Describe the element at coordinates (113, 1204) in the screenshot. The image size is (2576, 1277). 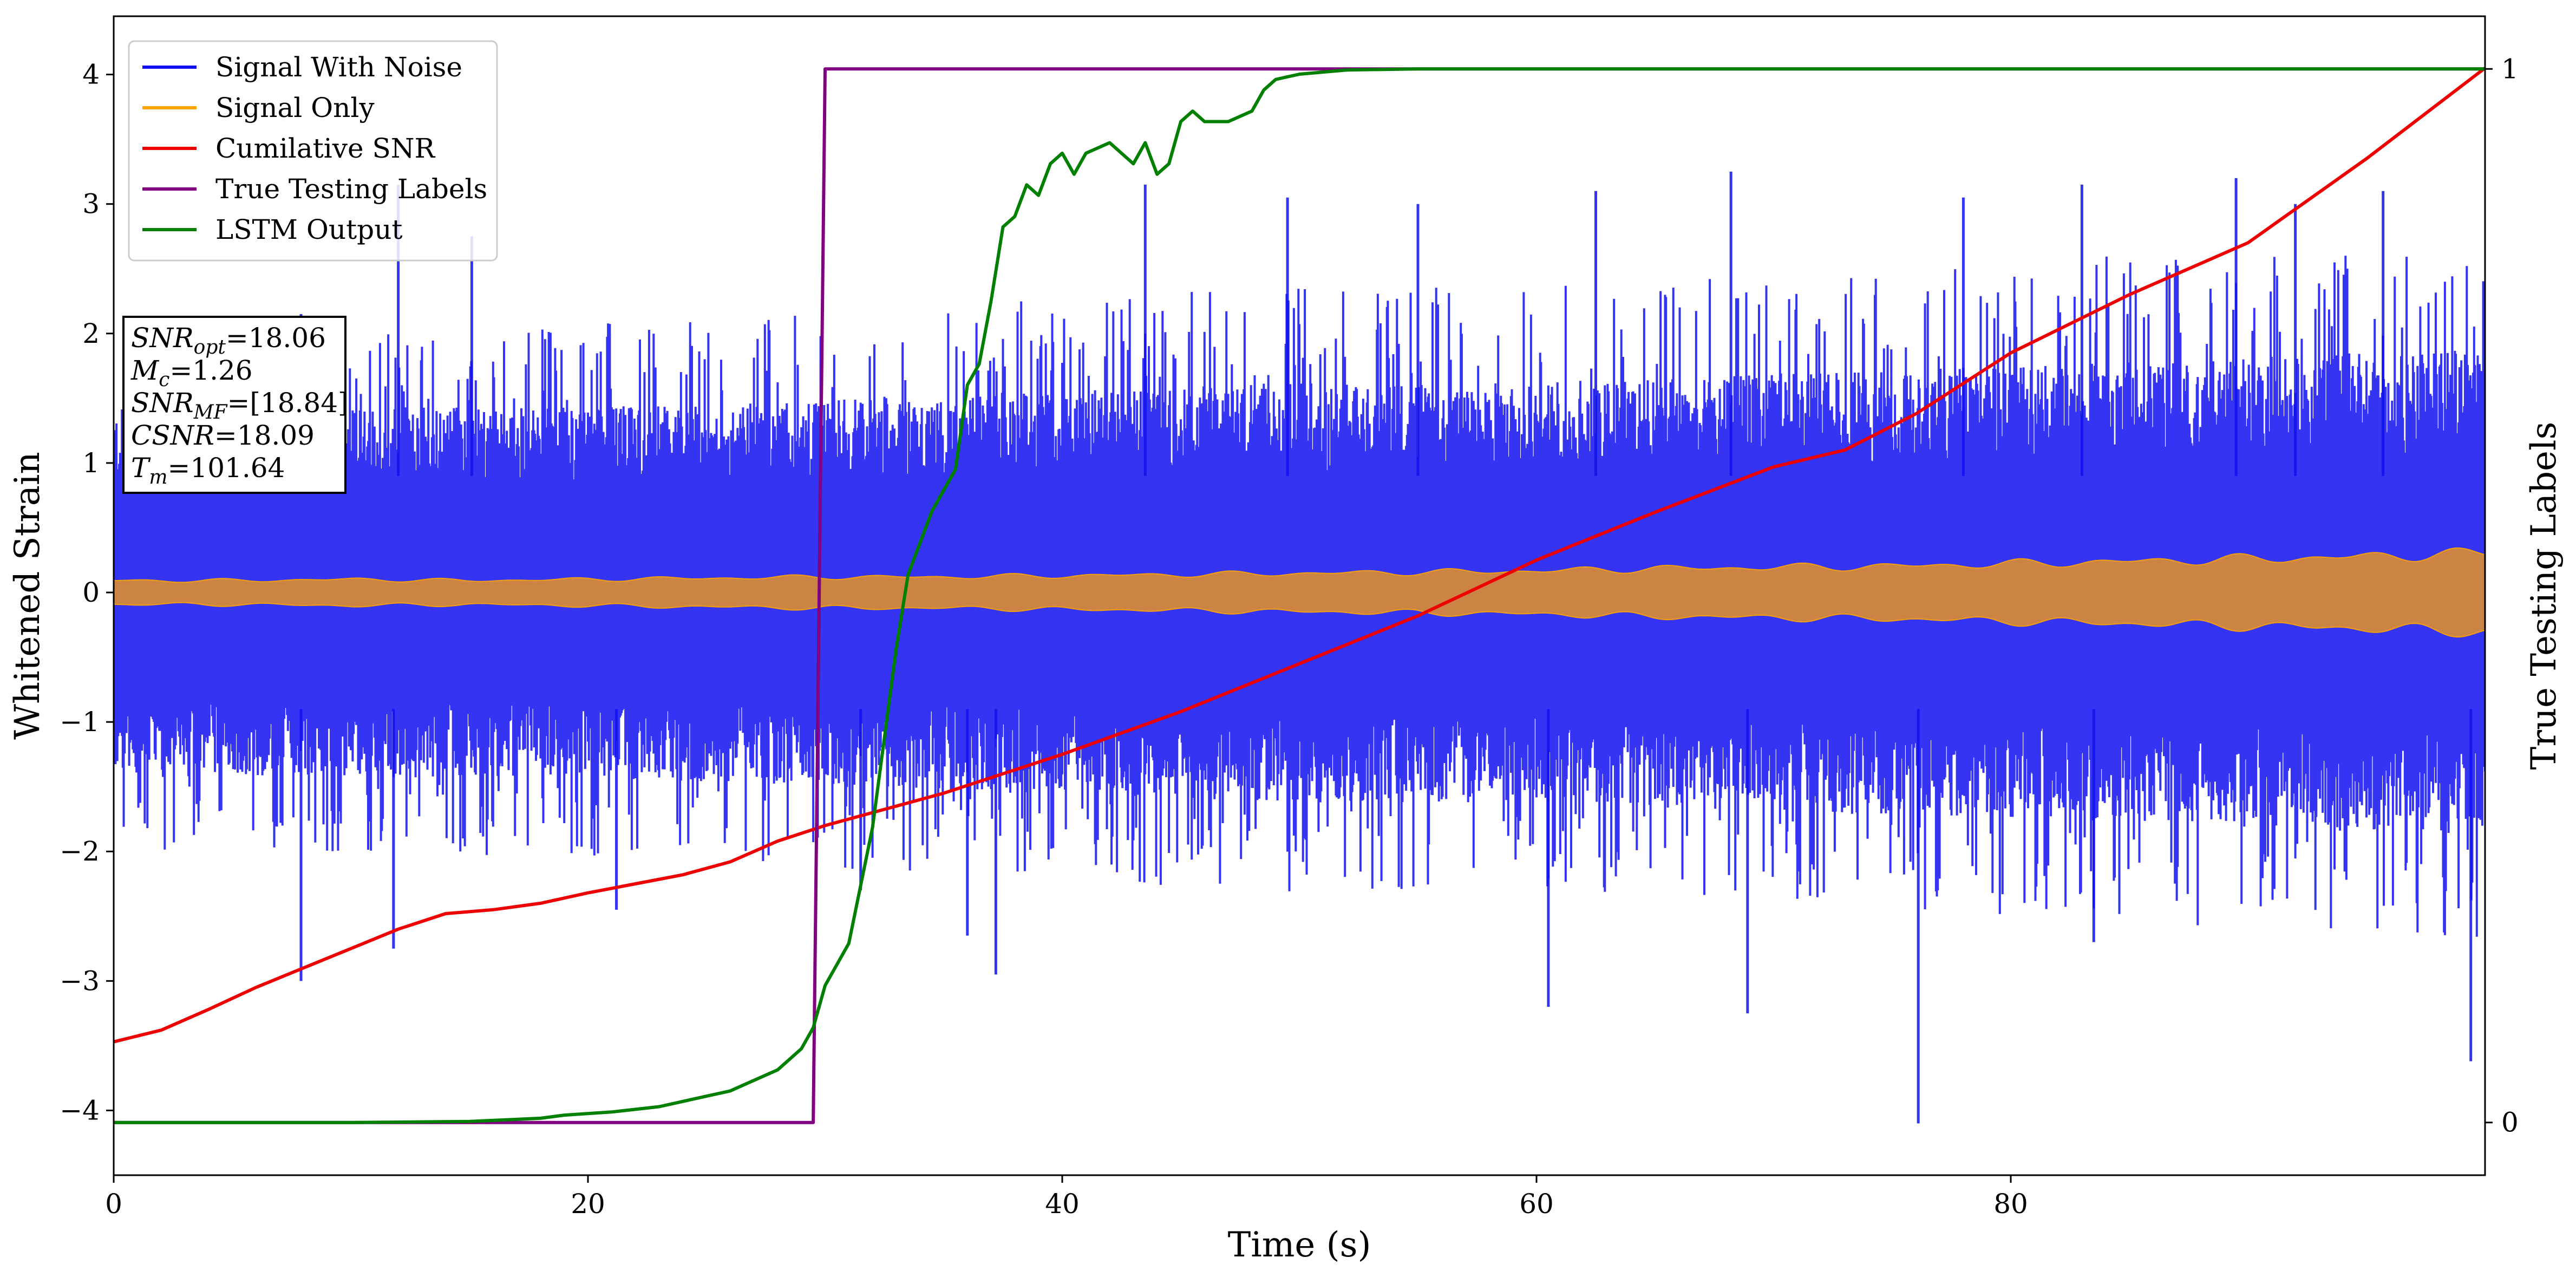
I see `x-tick-label: 0` at that location.